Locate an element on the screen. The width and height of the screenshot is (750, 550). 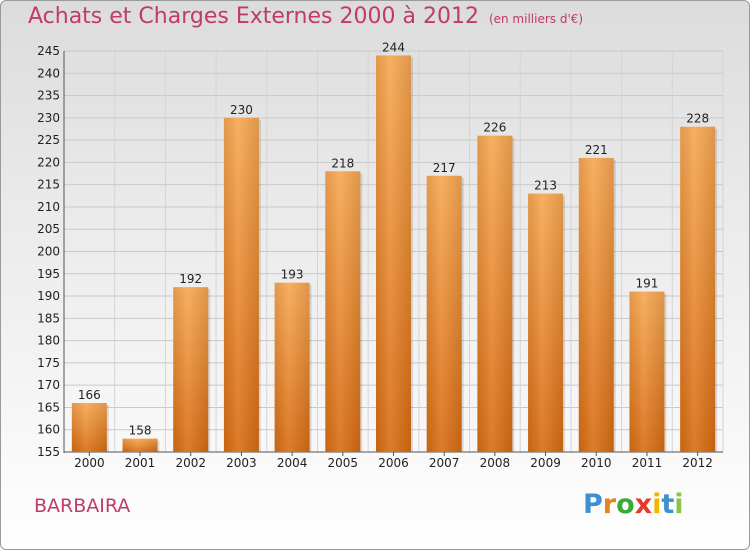
data-label: 166 is located at coordinates (89, 395).